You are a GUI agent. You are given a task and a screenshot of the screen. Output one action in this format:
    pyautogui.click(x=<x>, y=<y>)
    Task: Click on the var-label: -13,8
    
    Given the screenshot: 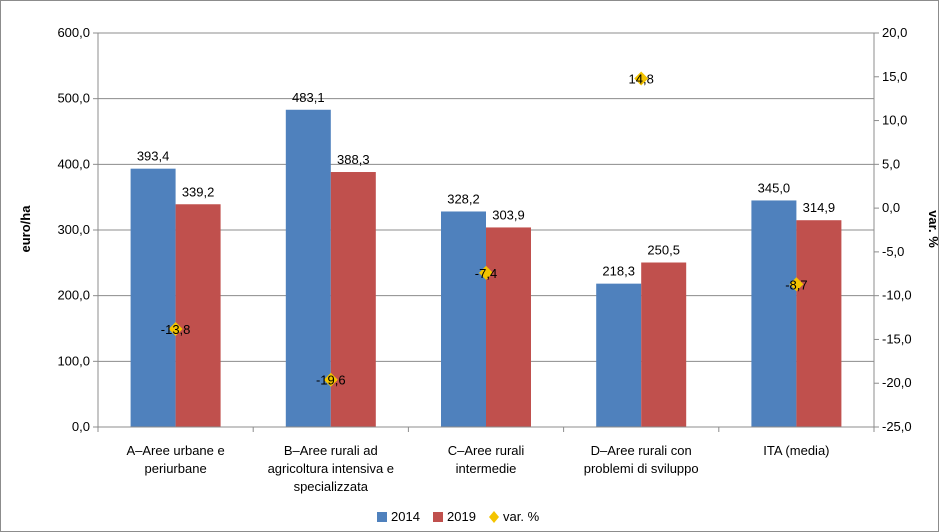 What is the action you would take?
    pyautogui.click(x=176, y=329)
    